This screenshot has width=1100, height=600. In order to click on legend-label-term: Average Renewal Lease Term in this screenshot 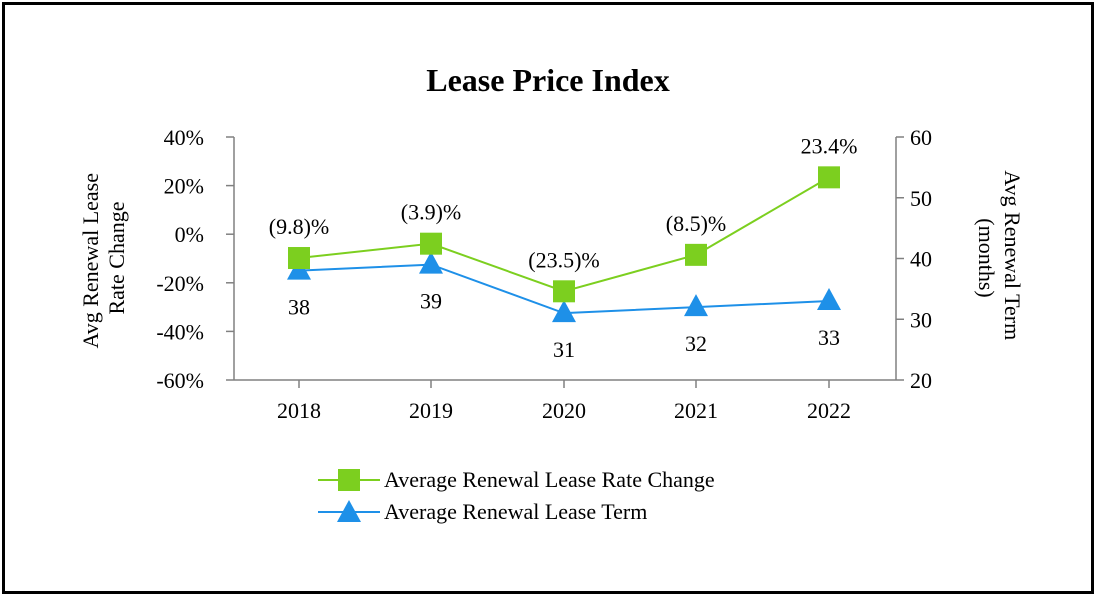, I will do `click(515, 511)`.